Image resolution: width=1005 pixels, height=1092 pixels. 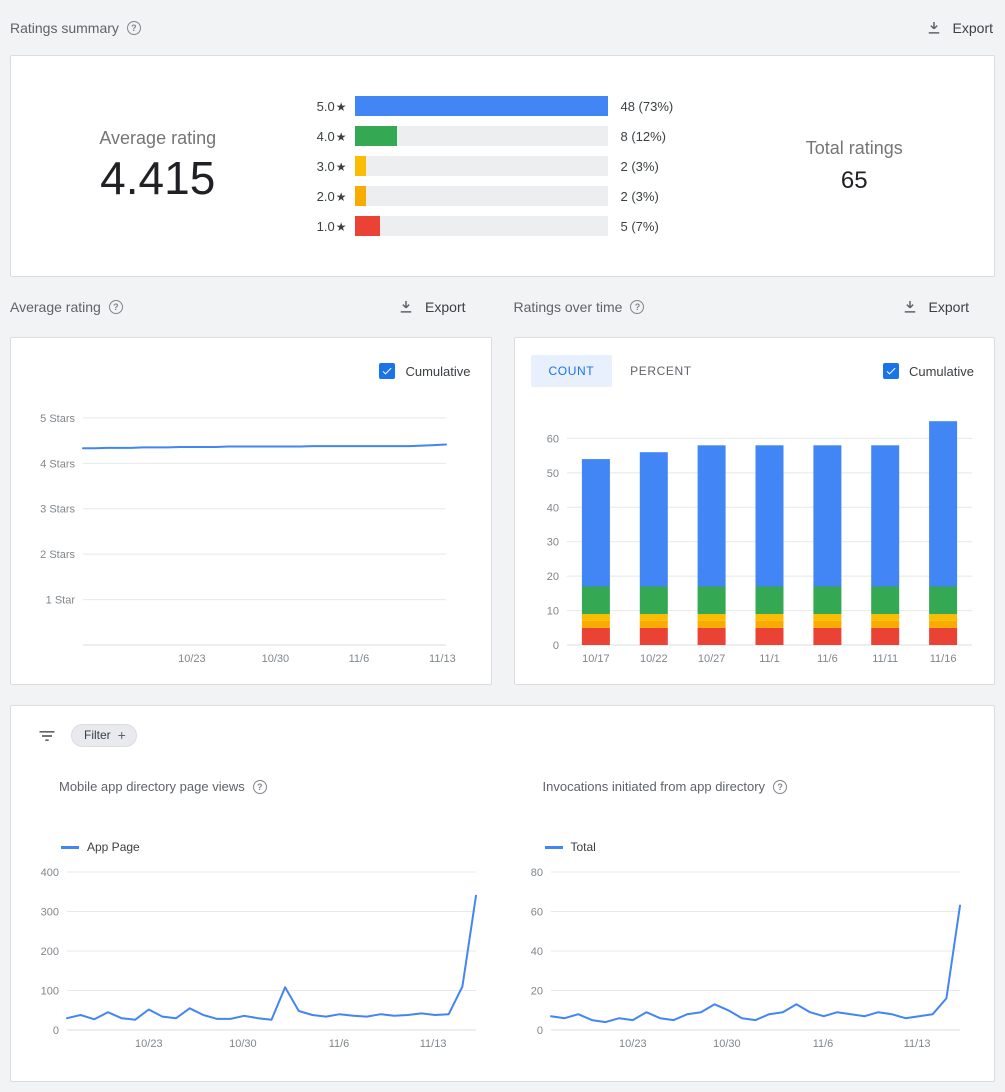 I want to click on rating-distribution-row: 3.0★ 2 (3%), so click(x=509, y=166).